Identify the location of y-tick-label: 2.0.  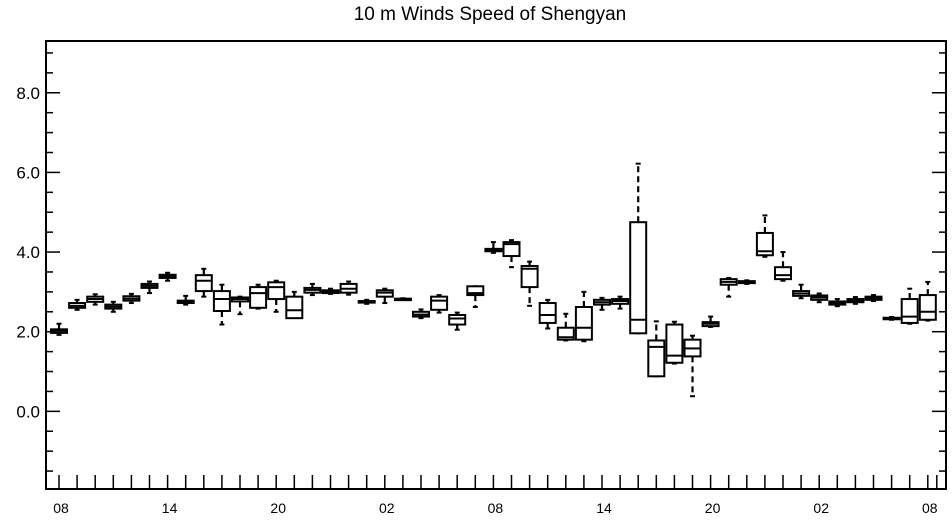
(28, 332).